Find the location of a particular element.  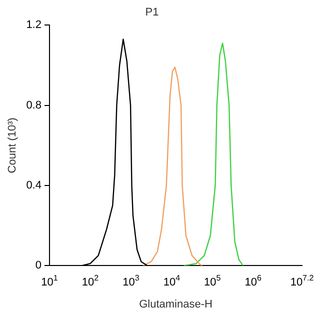

y-tick-label: 0.4 is located at coordinates (34, 186).